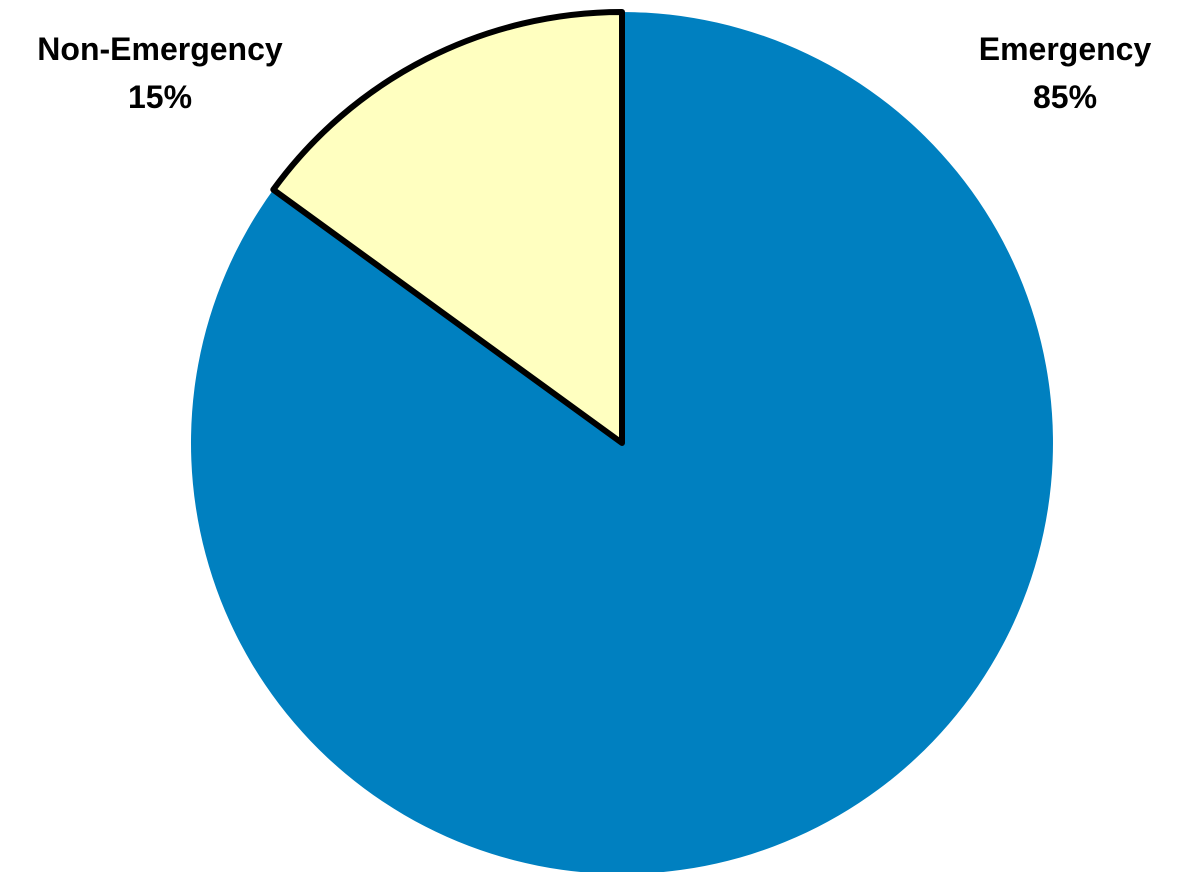 The height and width of the screenshot is (872, 1178). What do you see at coordinates (160, 97) in the screenshot?
I see `slice-label-non-emergency-percent: 15%` at bounding box center [160, 97].